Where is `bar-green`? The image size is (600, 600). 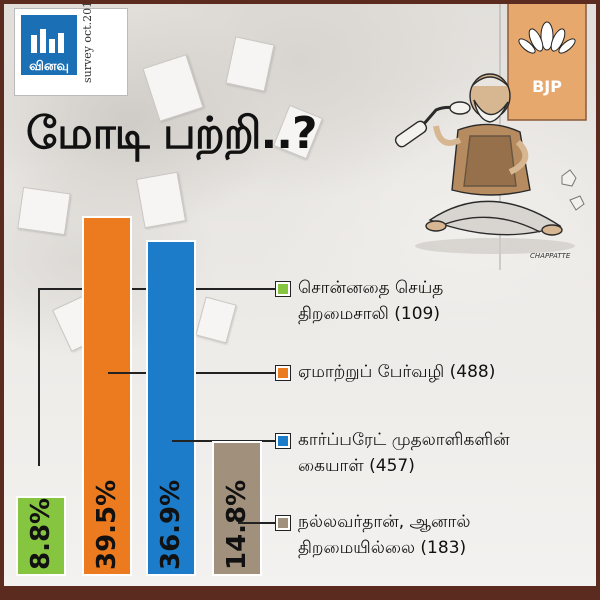
bar-green is located at coordinates (41, 535).